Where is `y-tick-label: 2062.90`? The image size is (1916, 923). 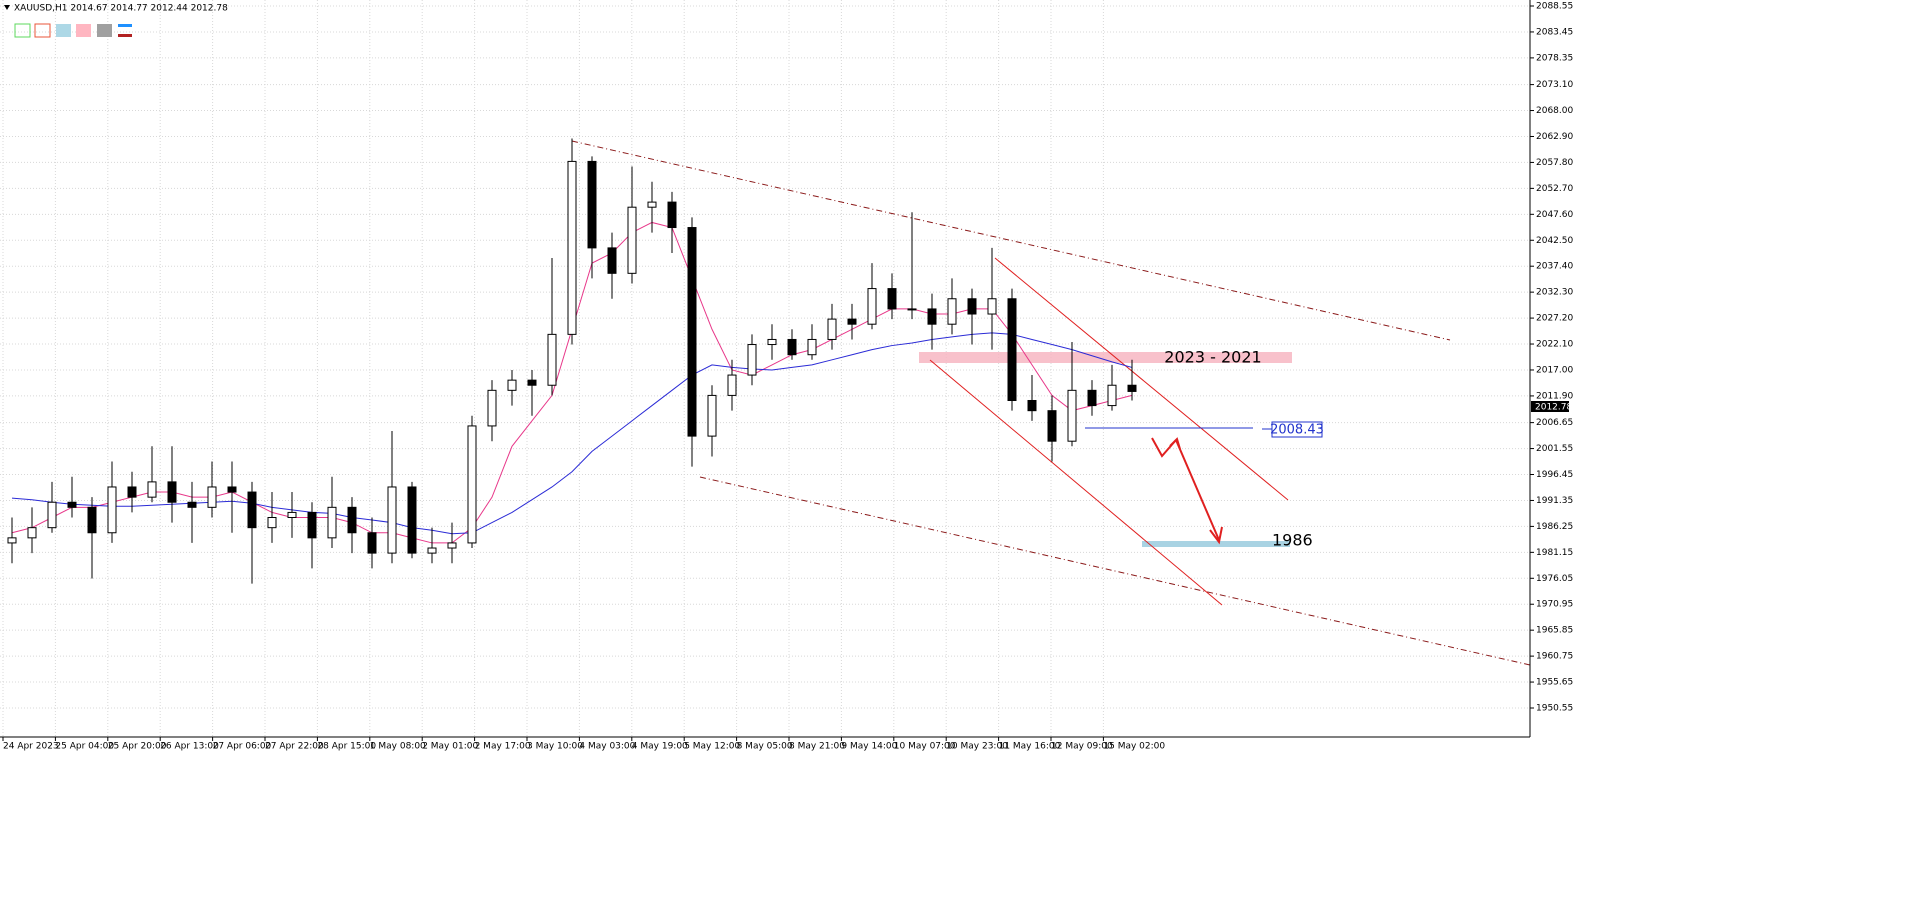
y-tick-label: 2062.90 is located at coordinates (1554, 137).